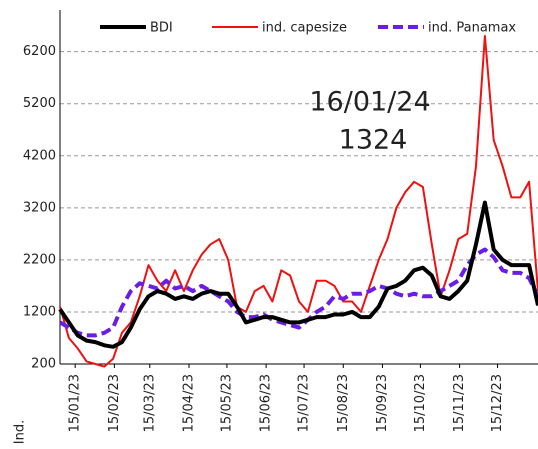 Image resolution: width=538 pixels, height=449 pixels. I want to click on x-tick-label: 15/11/23, so click(459, 403).